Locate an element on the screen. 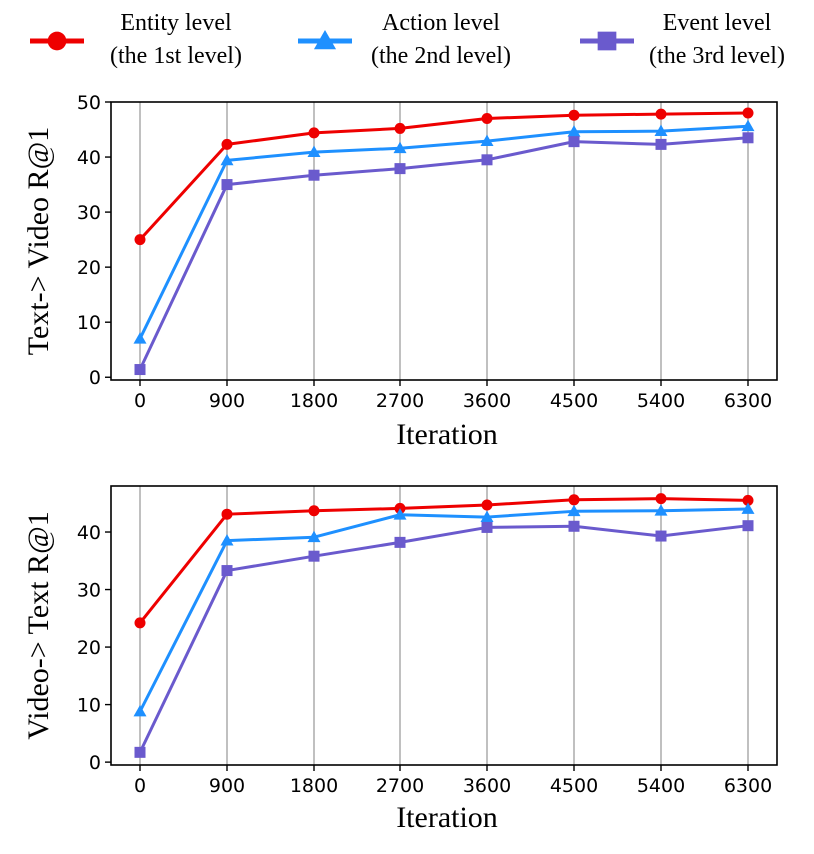  x-tick-label-0-2: 1800 is located at coordinates (314, 401).